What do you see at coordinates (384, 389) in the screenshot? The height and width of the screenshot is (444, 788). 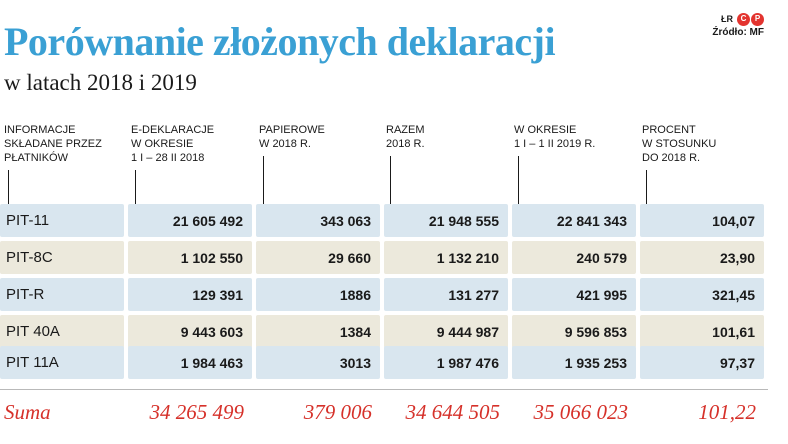 I see `sum-divider` at bounding box center [384, 389].